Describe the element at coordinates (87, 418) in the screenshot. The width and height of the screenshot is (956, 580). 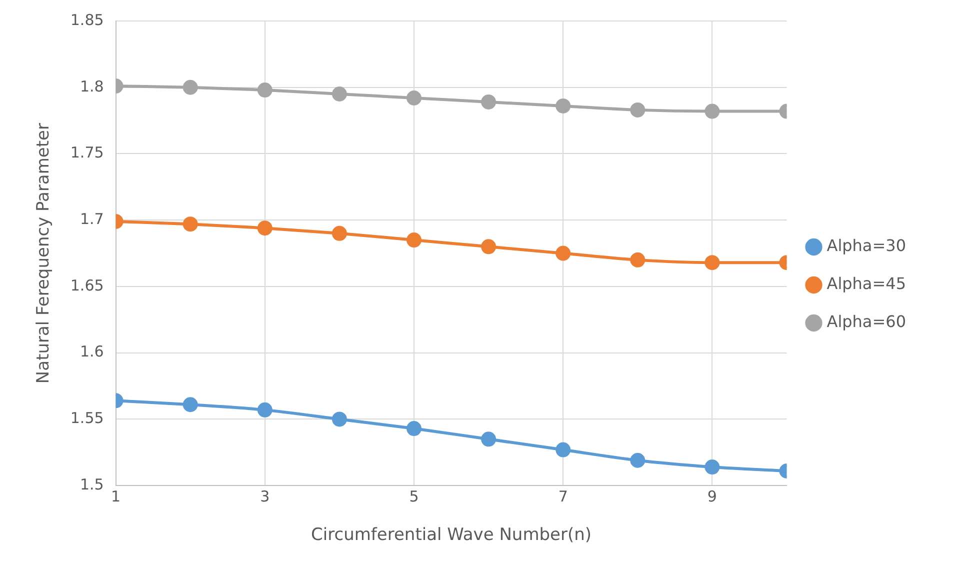
I see `y-tick-label: 1.55` at that location.